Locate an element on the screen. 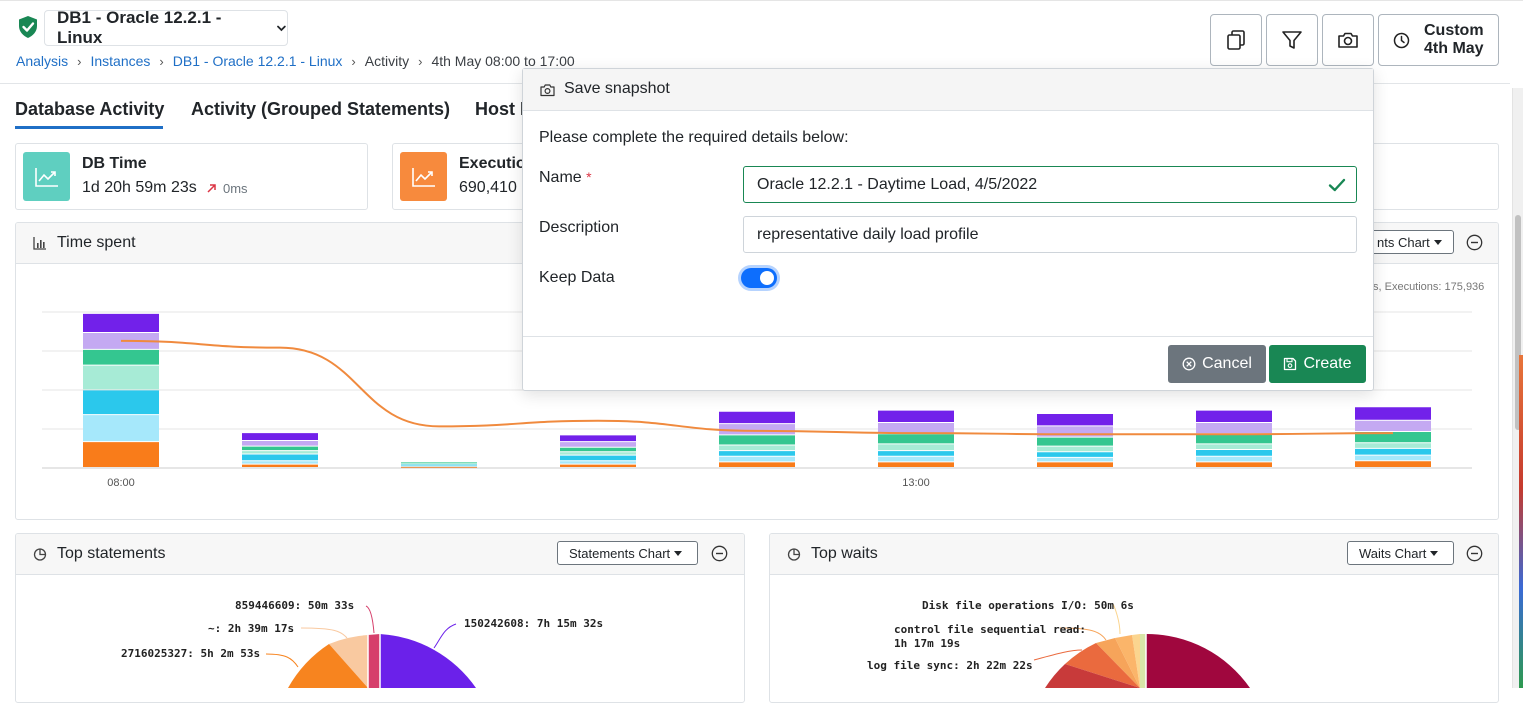 The height and width of the screenshot is (703, 1523). description-field: representative daily load profile is located at coordinates (1050, 234).